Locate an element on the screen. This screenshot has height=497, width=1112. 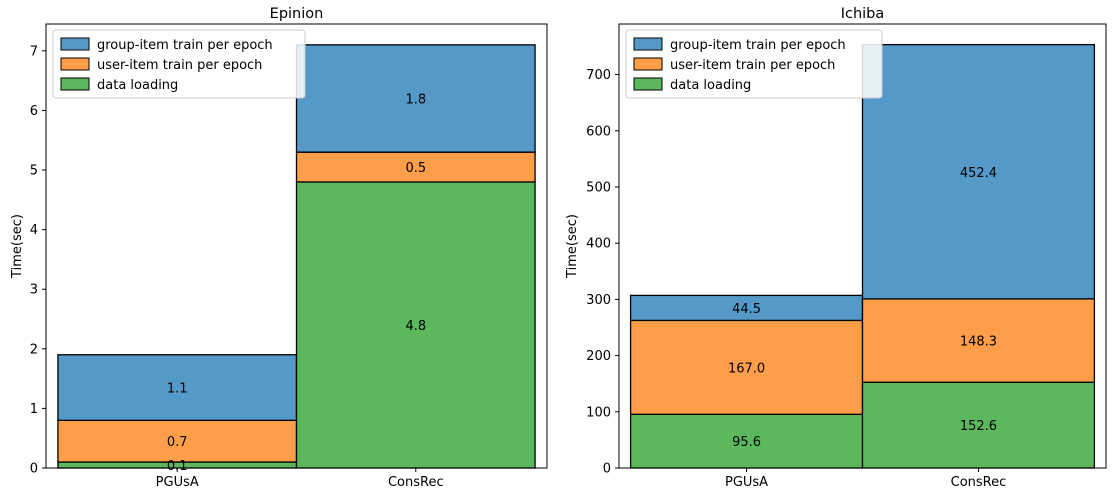
data-label: 4.8 is located at coordinates (415, 326).